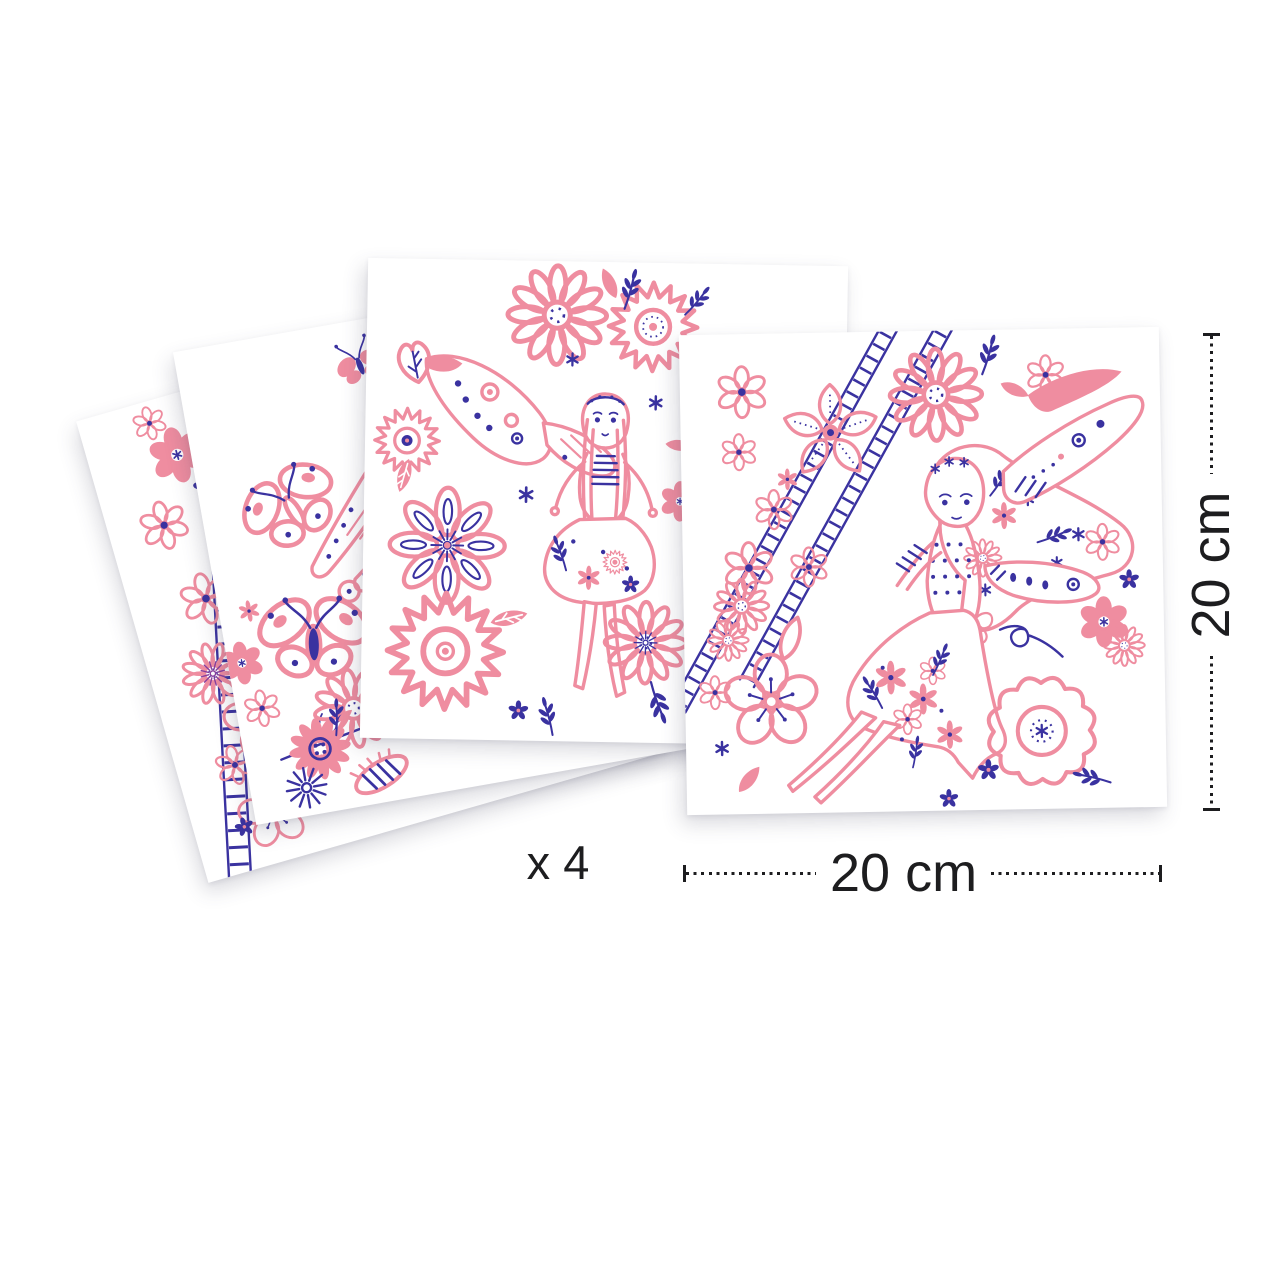 The width and height of the screenshot is (1280, 1280). I want to click on fairy-on-swing, so click(966, 587).